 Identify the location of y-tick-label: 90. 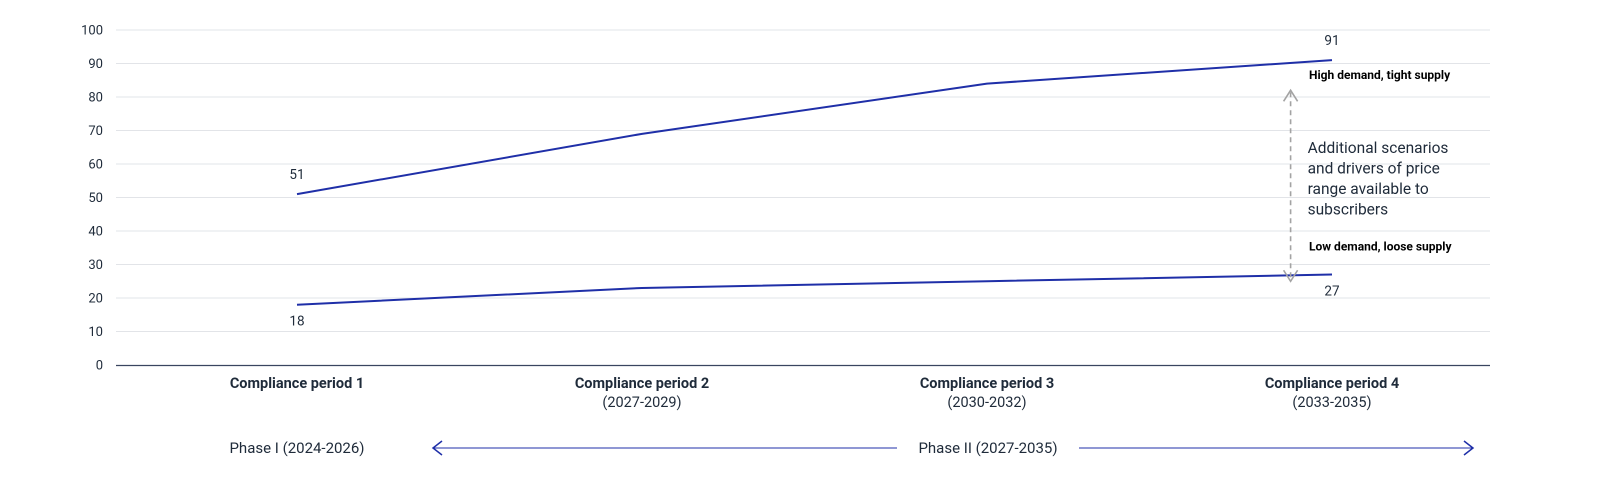
(95, 64).